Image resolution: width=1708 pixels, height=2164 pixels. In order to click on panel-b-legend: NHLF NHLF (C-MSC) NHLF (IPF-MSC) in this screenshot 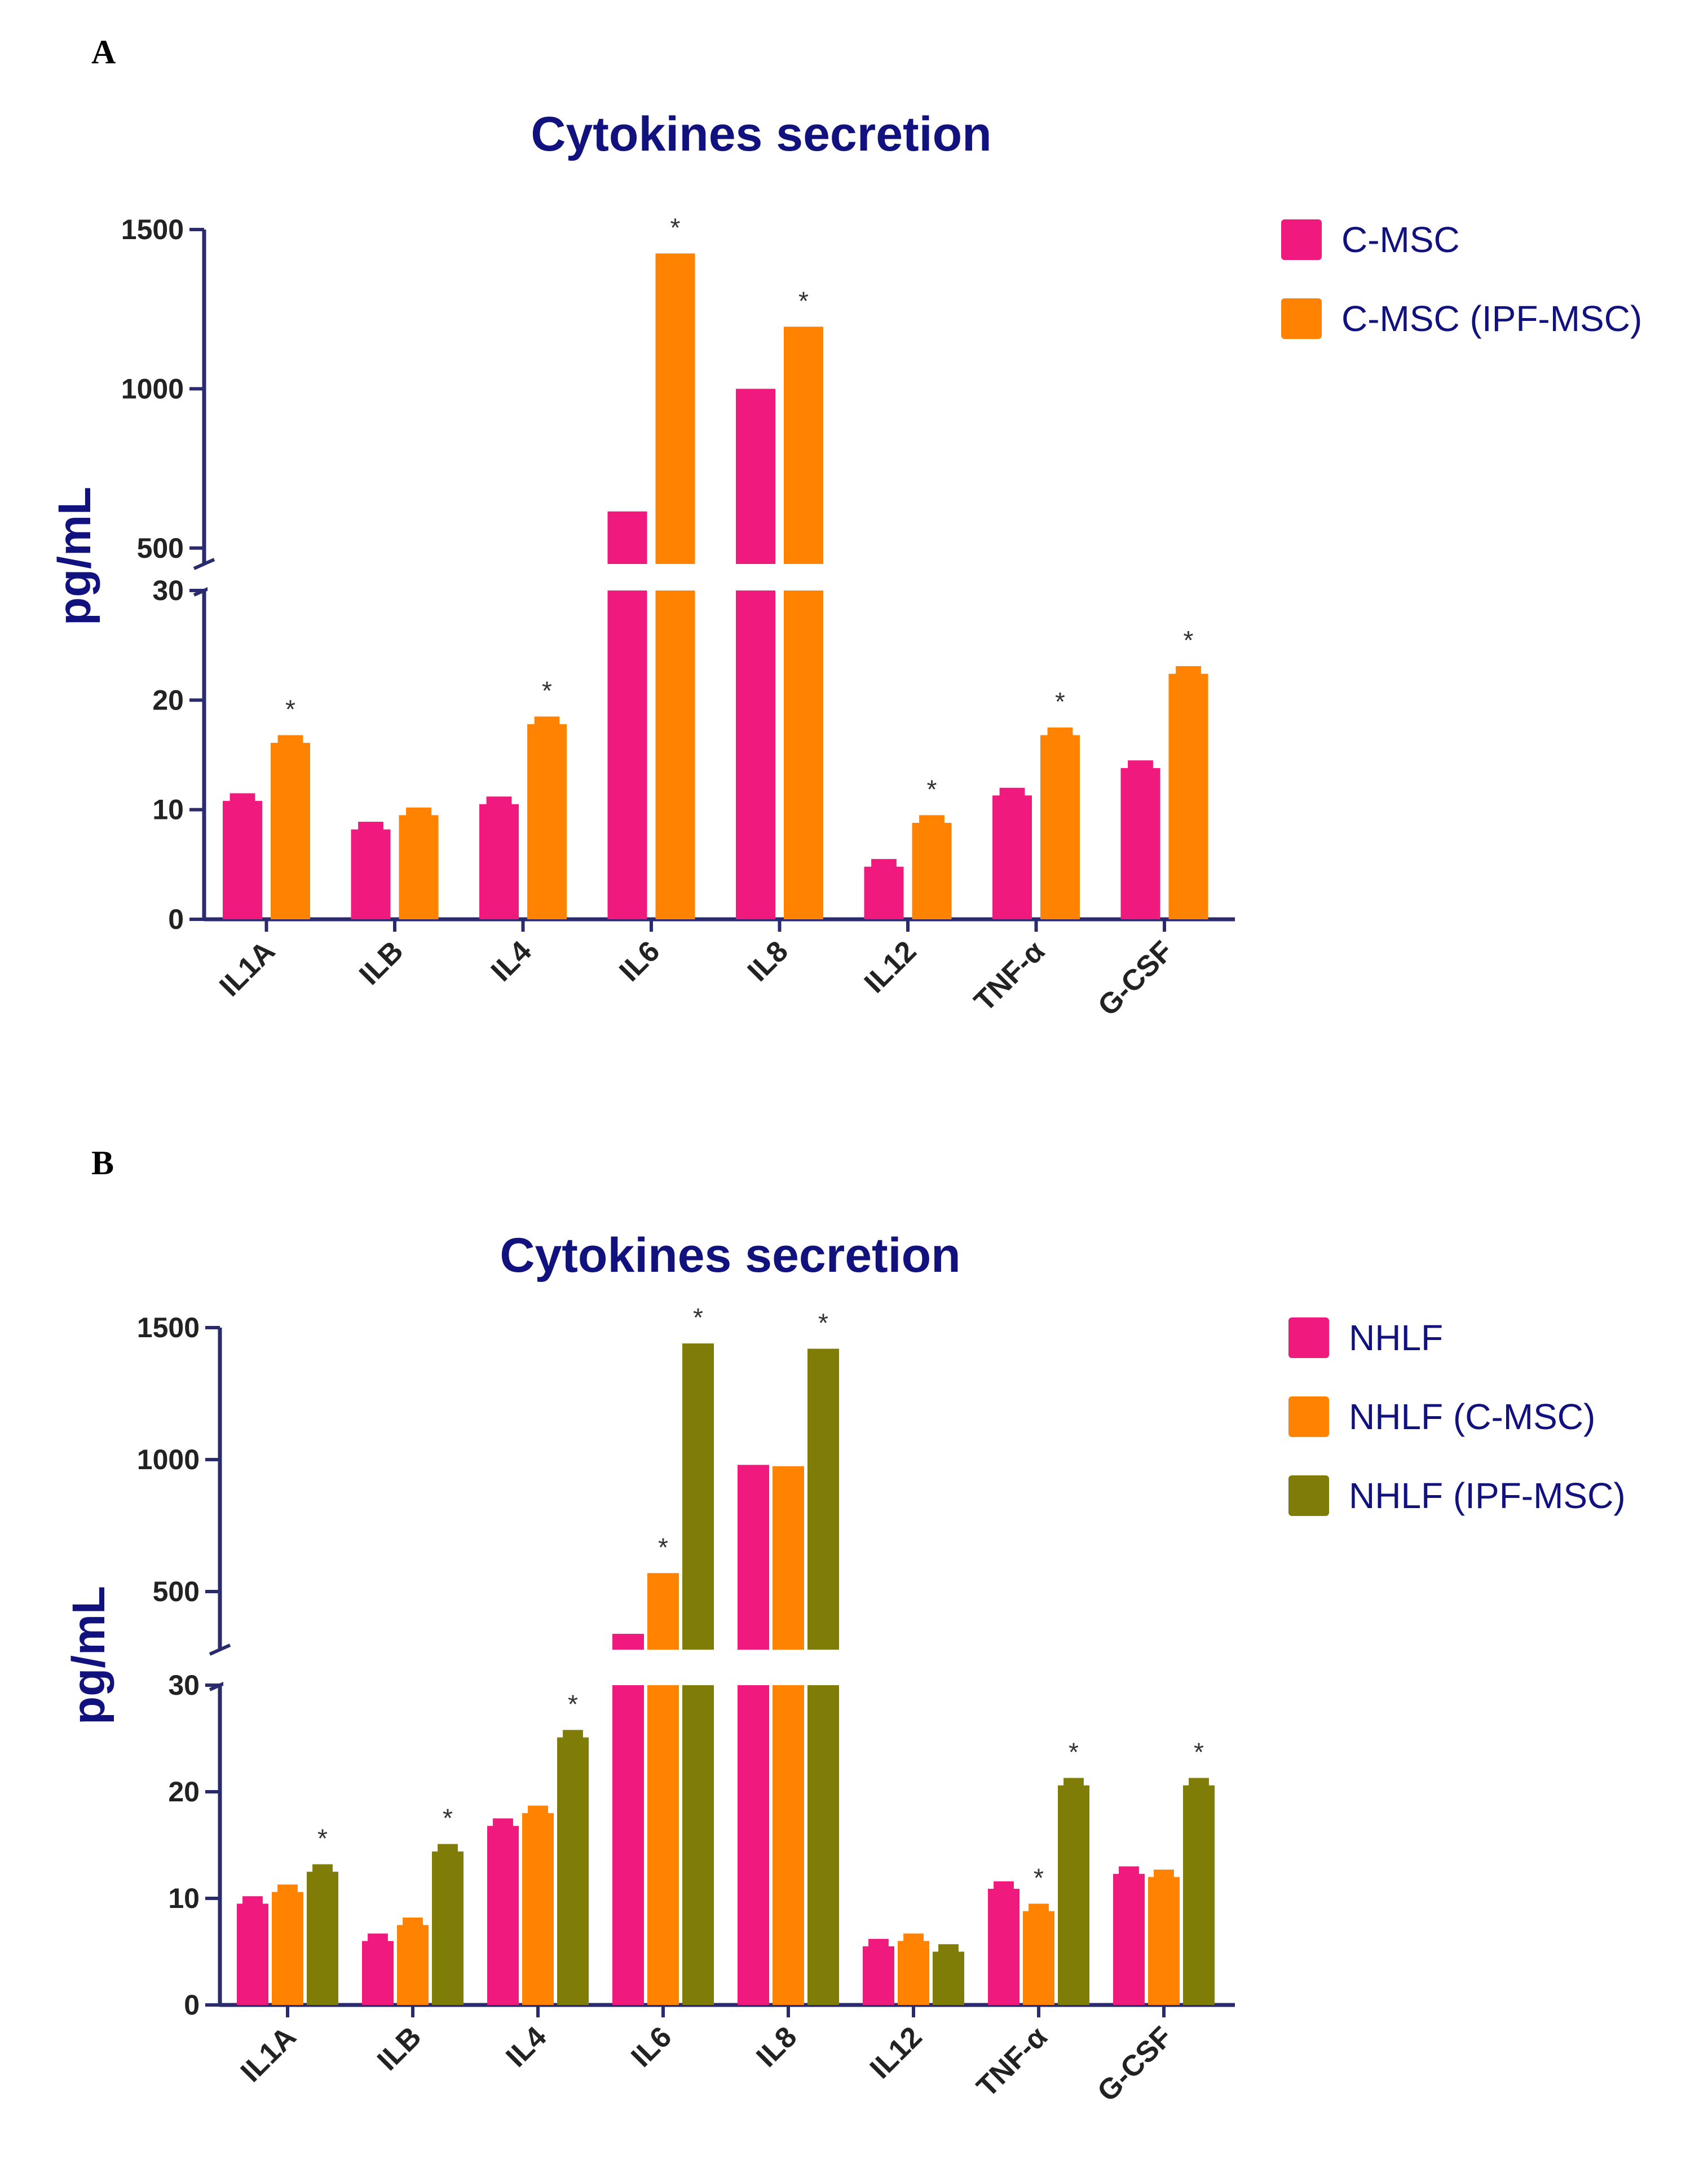, I will do `click(1457, 1416)`.